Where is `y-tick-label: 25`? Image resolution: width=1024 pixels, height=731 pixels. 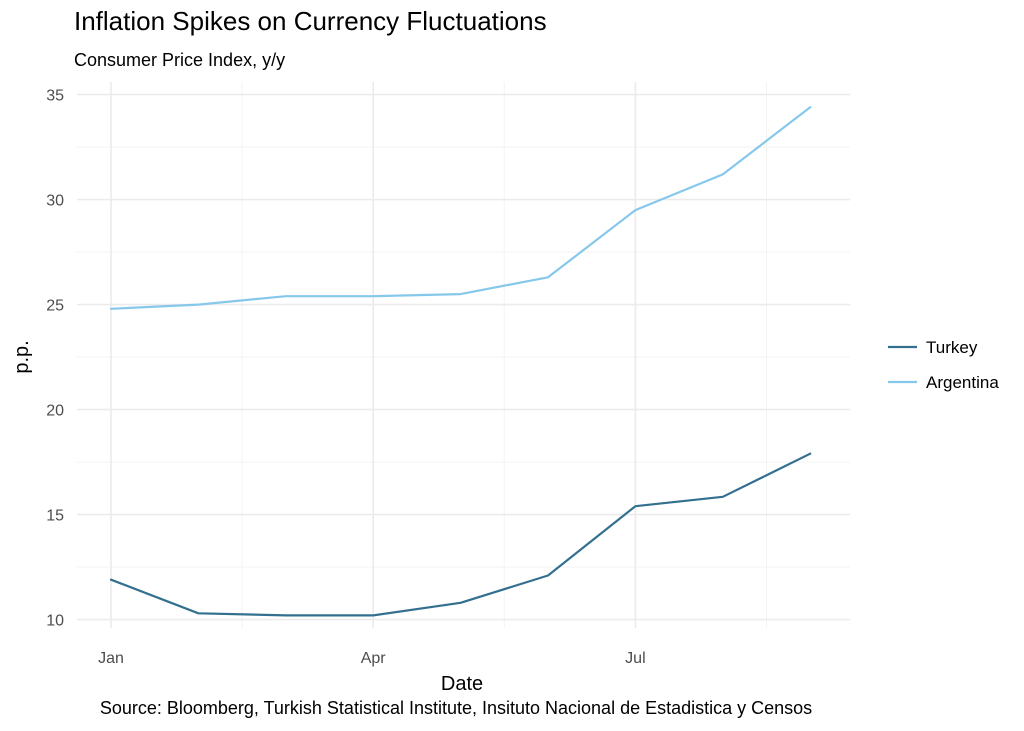
y-tick-label: 25 is located at coordinates (55, 306).